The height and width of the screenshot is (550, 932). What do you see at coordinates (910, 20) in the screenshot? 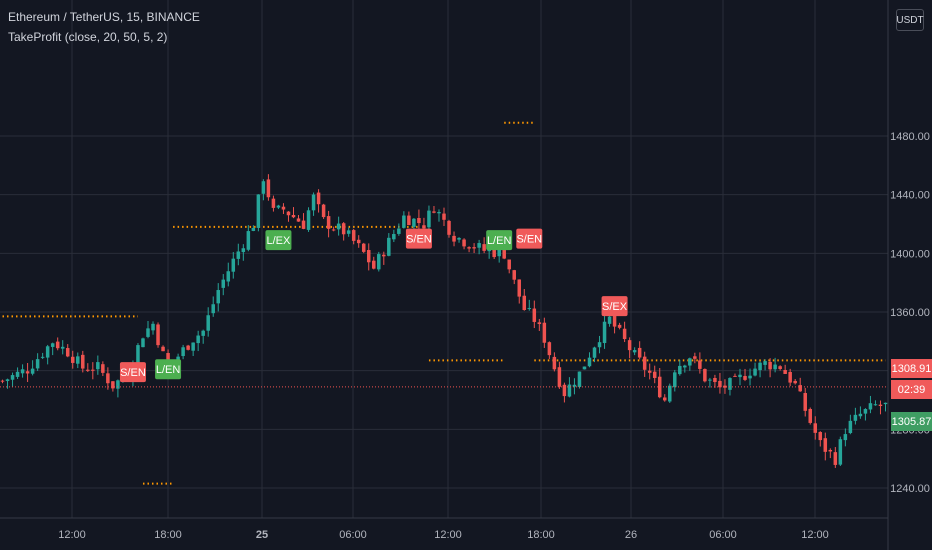
I see `currency-button: USDT` at bounding box center [910, 20].